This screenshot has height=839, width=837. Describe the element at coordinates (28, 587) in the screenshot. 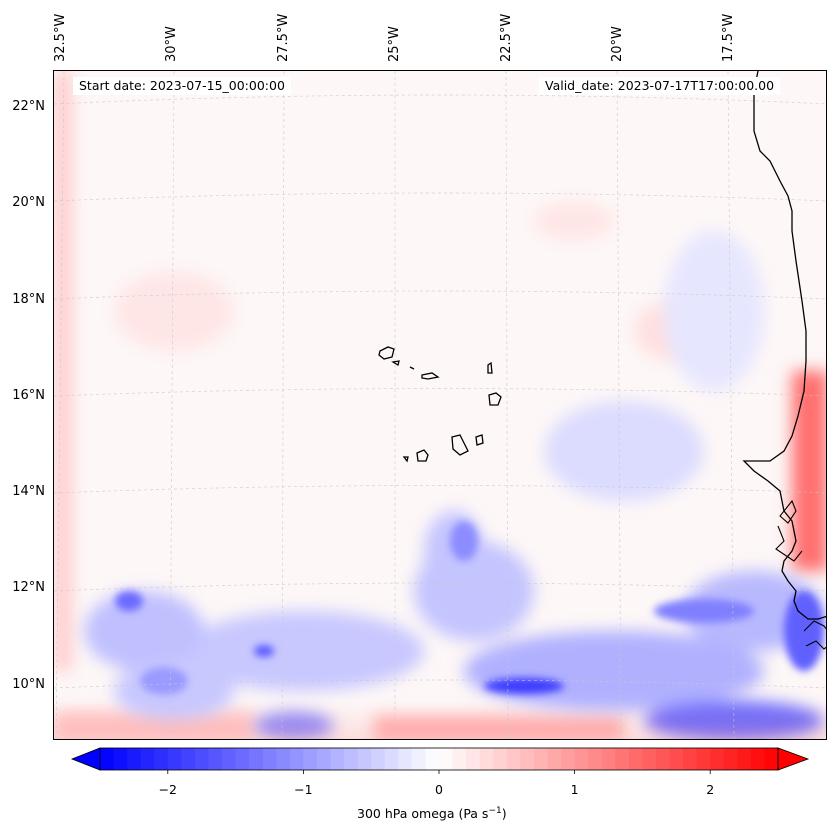

I see `lat-label-12n: 12°N` at that location.